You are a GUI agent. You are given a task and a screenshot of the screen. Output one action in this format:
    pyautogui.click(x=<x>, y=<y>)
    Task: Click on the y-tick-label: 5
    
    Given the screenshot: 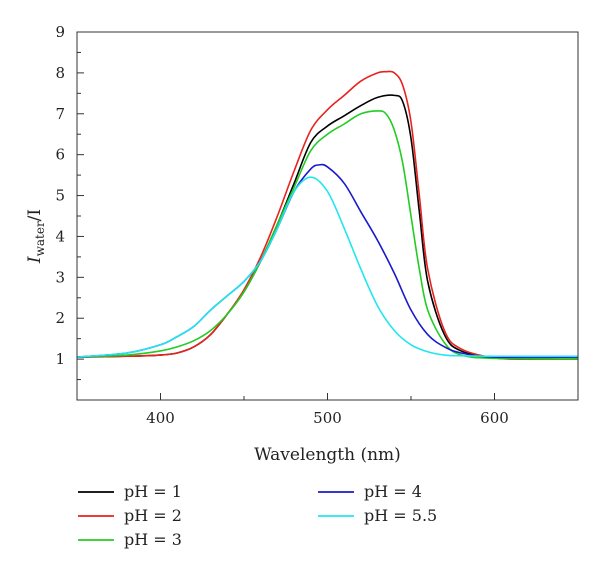 What is the action you would take?
    pyautogui.click(x=60, y=196)
    